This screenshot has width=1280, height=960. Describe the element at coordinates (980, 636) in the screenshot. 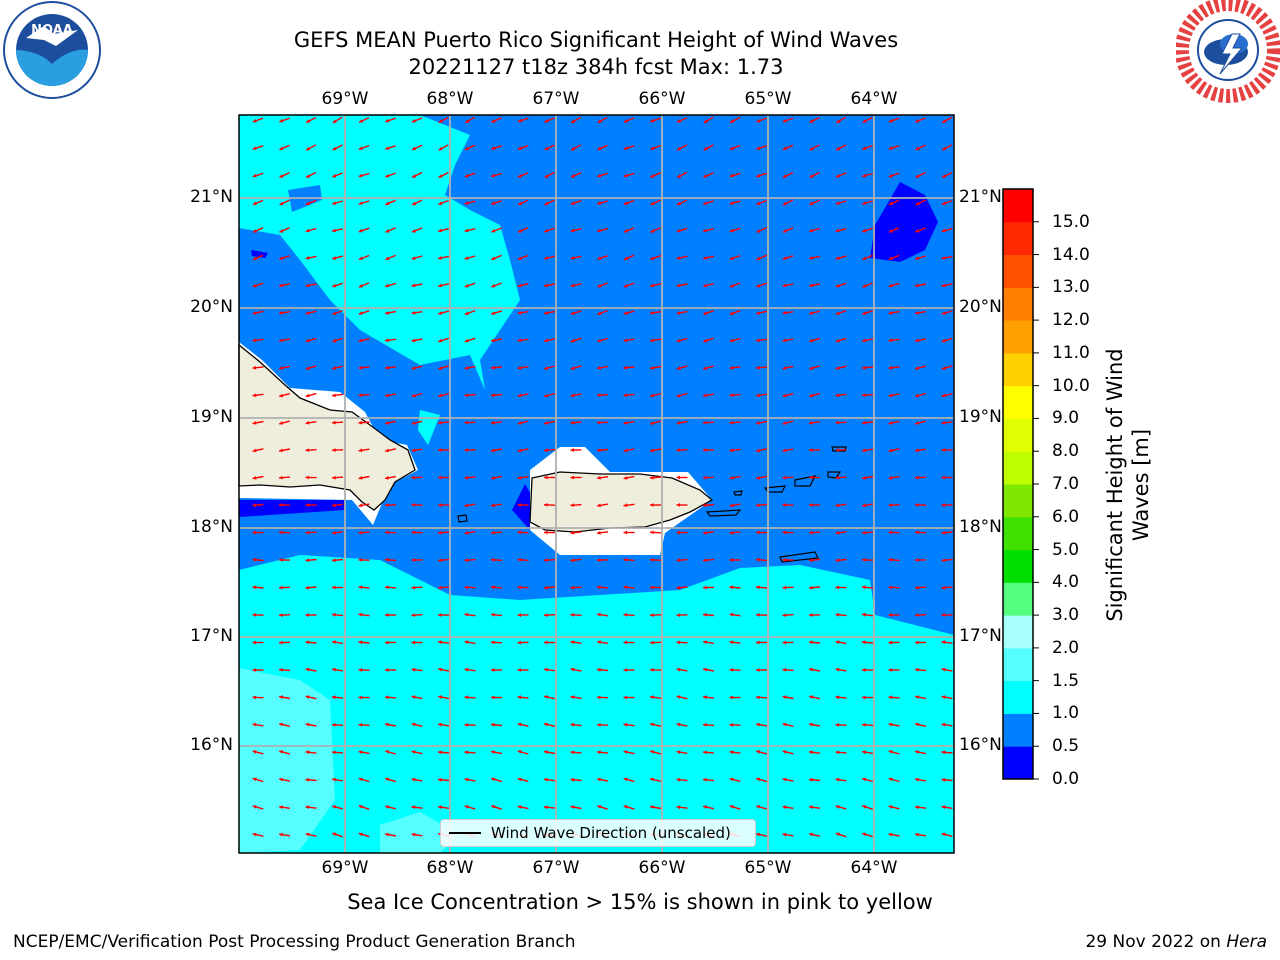

I see `lat-label-right: 17°N` at that location.